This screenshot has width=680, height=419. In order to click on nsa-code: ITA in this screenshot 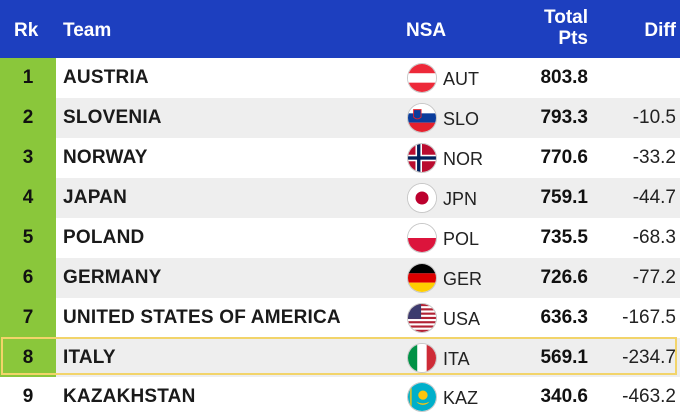, I will do `click(456, 359)`.